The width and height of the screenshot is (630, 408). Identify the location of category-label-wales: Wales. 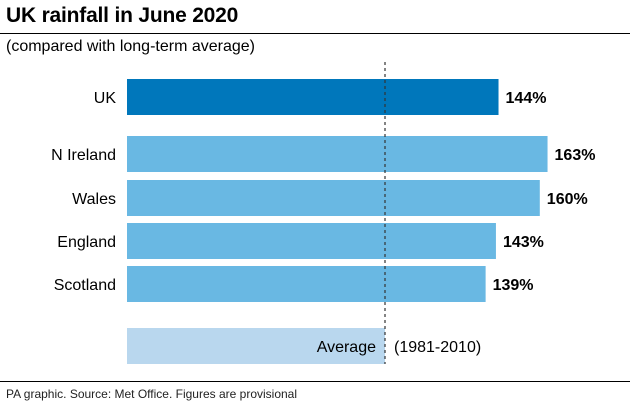
(94, 199).